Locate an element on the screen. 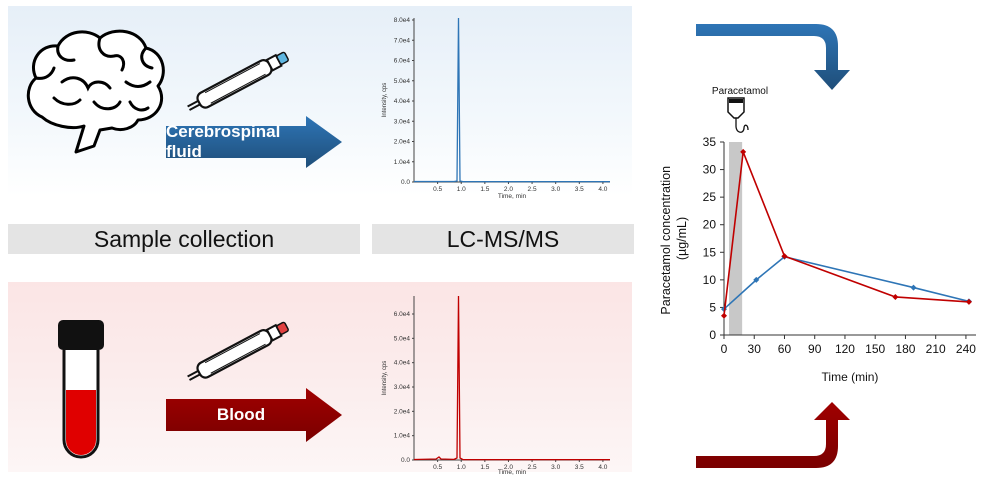 This screenshot has height=479, width=986. csf-x-label: Time, min is located at coordinates (512, 196).